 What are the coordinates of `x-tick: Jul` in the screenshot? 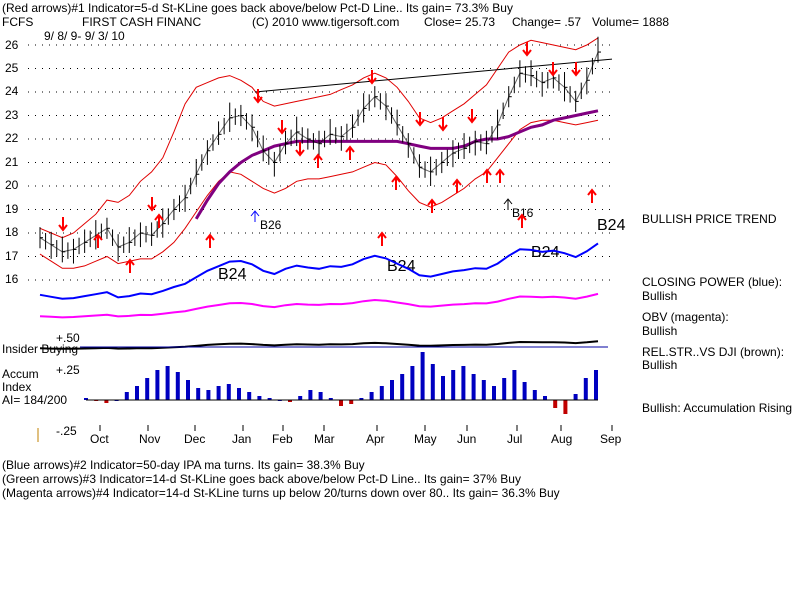 It's located at (515, 439).